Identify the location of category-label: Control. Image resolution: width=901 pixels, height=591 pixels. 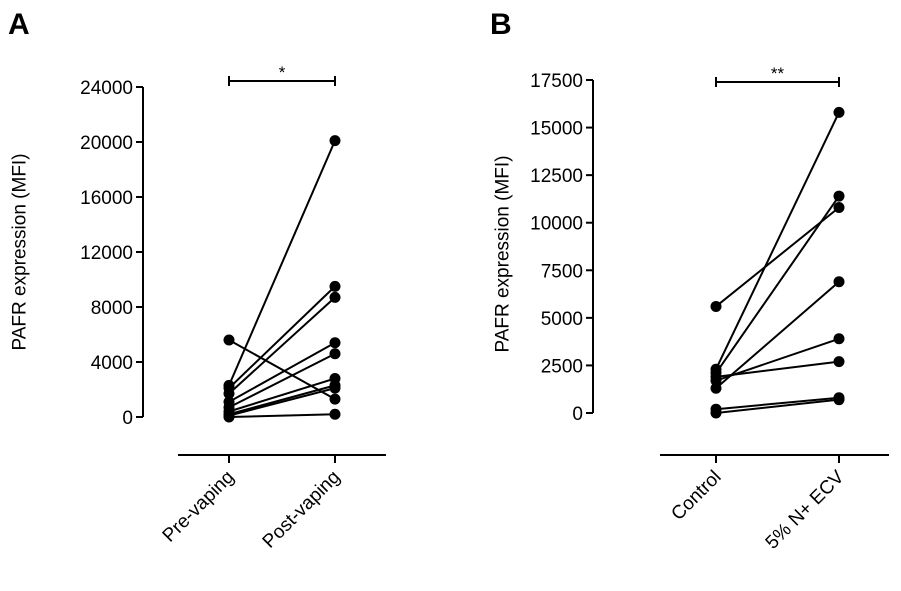
(696, 496).